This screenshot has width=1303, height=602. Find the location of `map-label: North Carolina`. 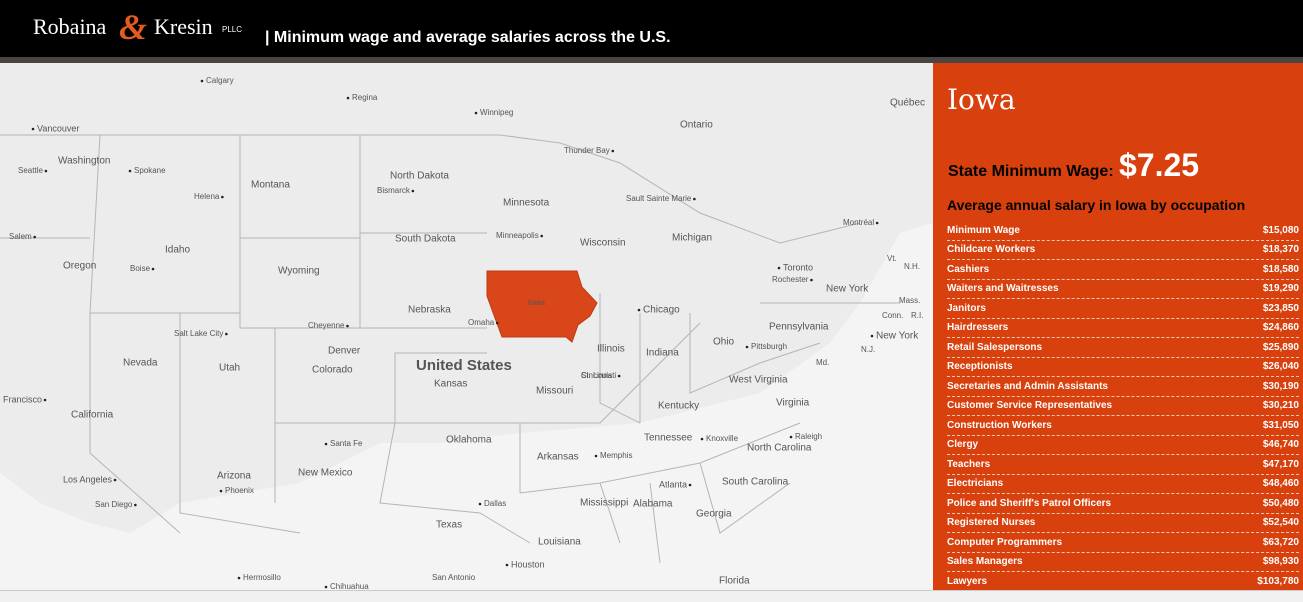

map-label: North Carolina is located at coordinates (779, 448).